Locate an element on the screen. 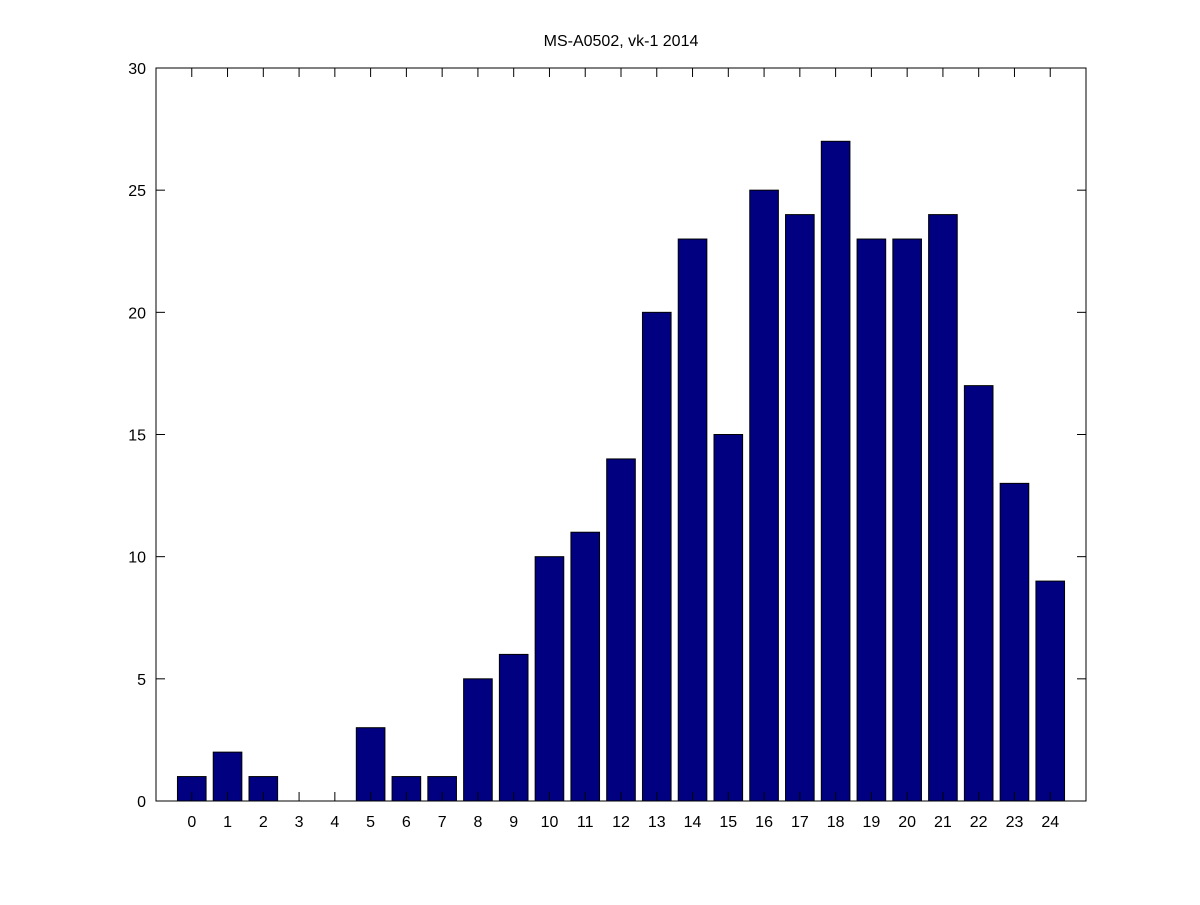 The image size is (1200, 905). x-tick-label: 14 is located at coordinates (693, 822).